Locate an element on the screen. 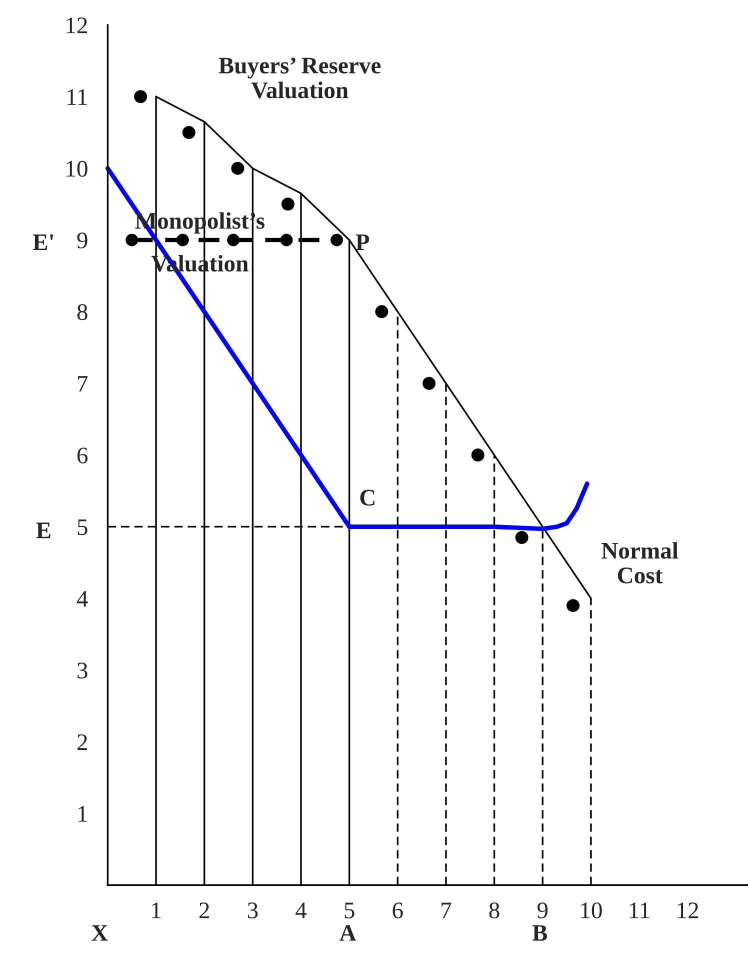 The width and height of the screenshot is (748, 960). y-tick-label: 1 is located at coordinates (82, 814).